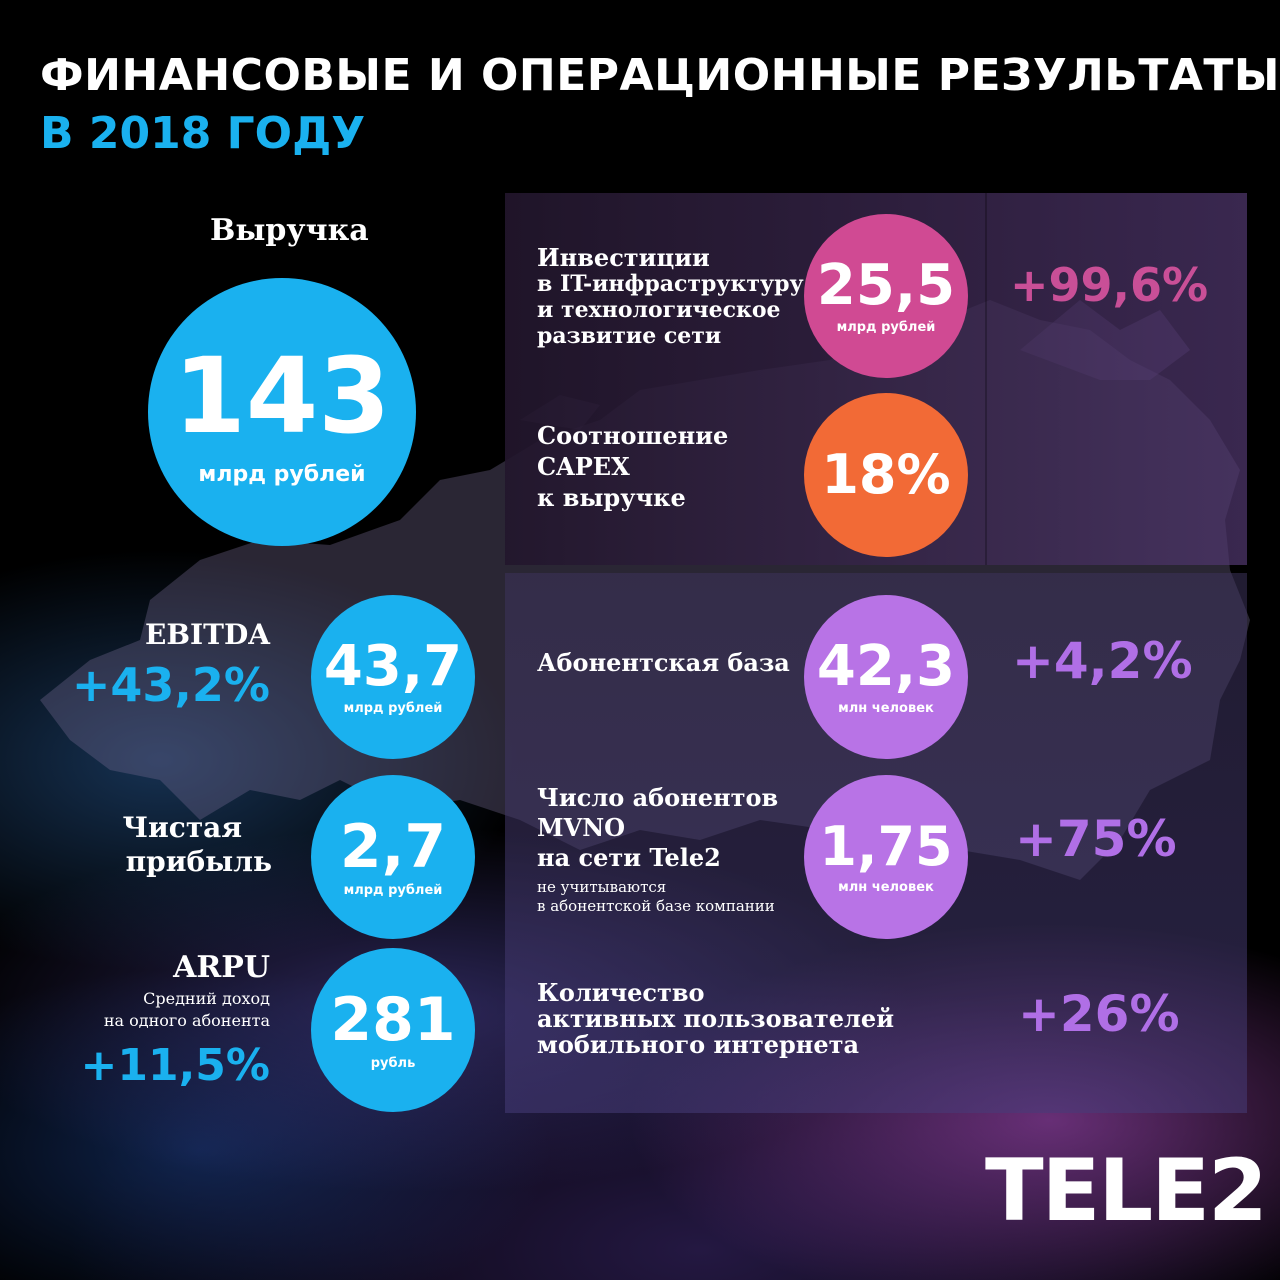 This screenshot has width=1280, height=1280. What do you see at coordinates (602, 887) in the screenshot?
I see `mvno-note-line1: не учитываются` at bounding box center [602, 887].